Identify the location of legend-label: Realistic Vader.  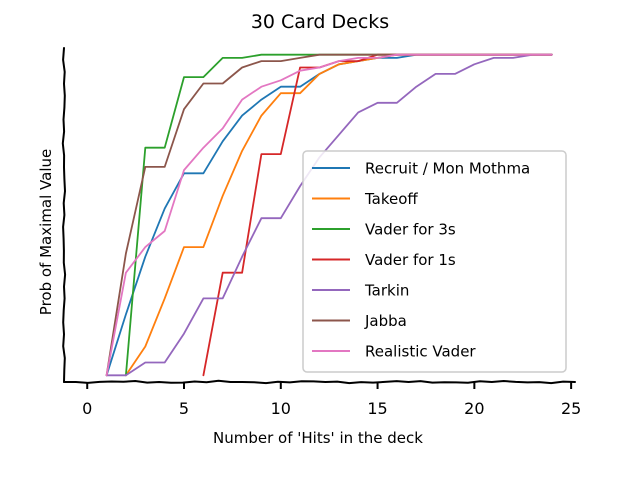
(420, 352).